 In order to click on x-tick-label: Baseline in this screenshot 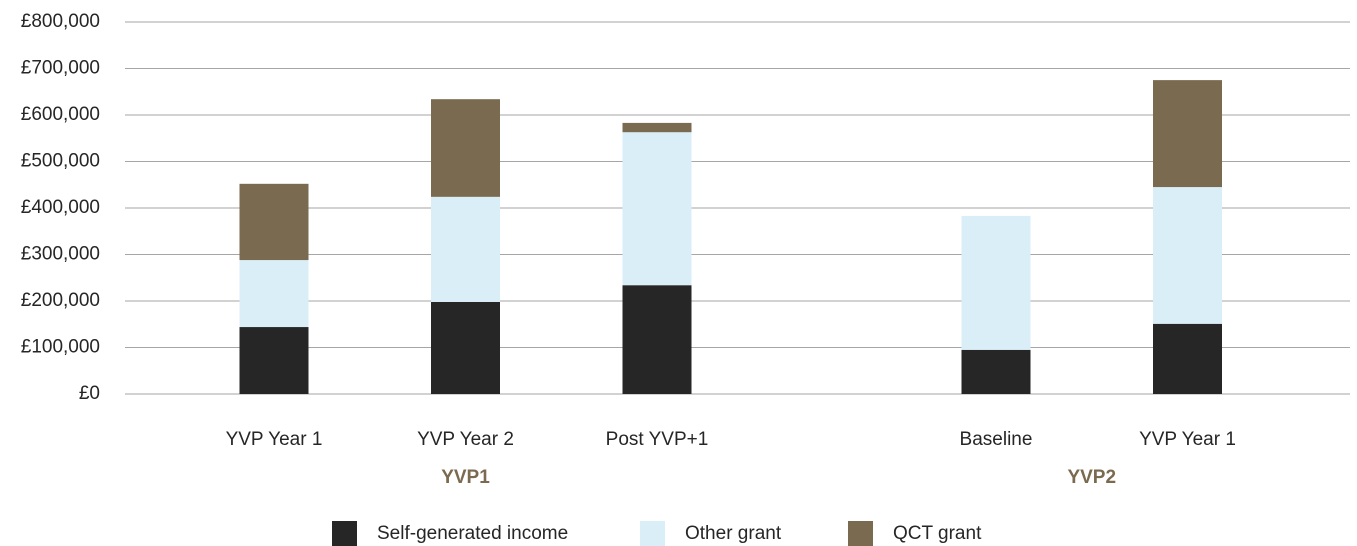, I will do `click(996, 439)`.